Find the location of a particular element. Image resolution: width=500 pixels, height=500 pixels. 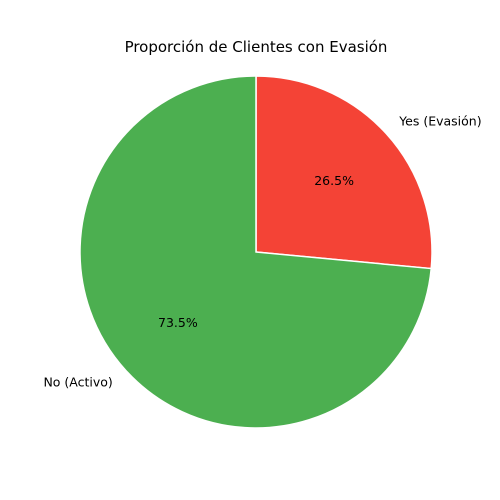

pie-slice-percent-1: 26.5% is located at coordinates (334, 180).